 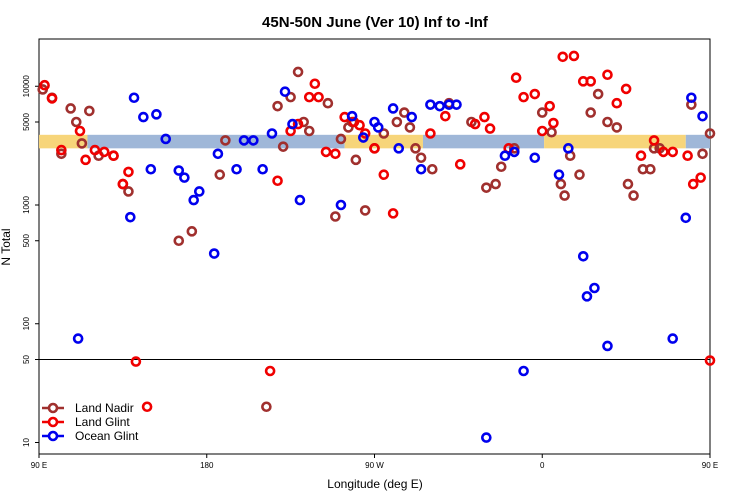 What do you see at coordinates (374, 465) in the screenshot?
I see `x-tick-label: 90 W` at bounding box center [374, 465].